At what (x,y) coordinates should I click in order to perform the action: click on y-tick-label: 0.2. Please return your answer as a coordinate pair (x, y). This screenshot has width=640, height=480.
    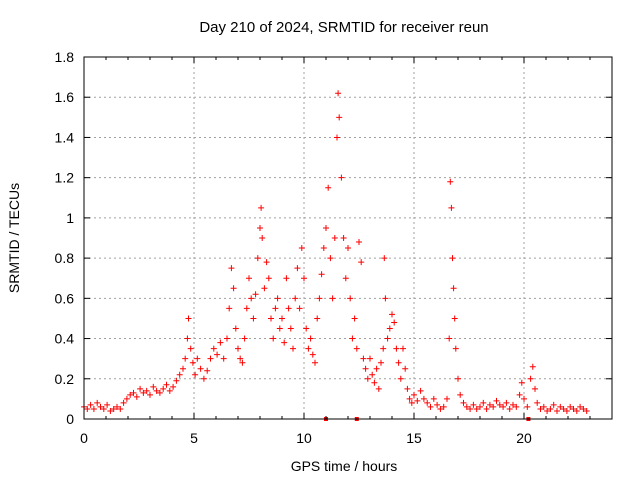
    Looking at the image, I should click on (65, 379).